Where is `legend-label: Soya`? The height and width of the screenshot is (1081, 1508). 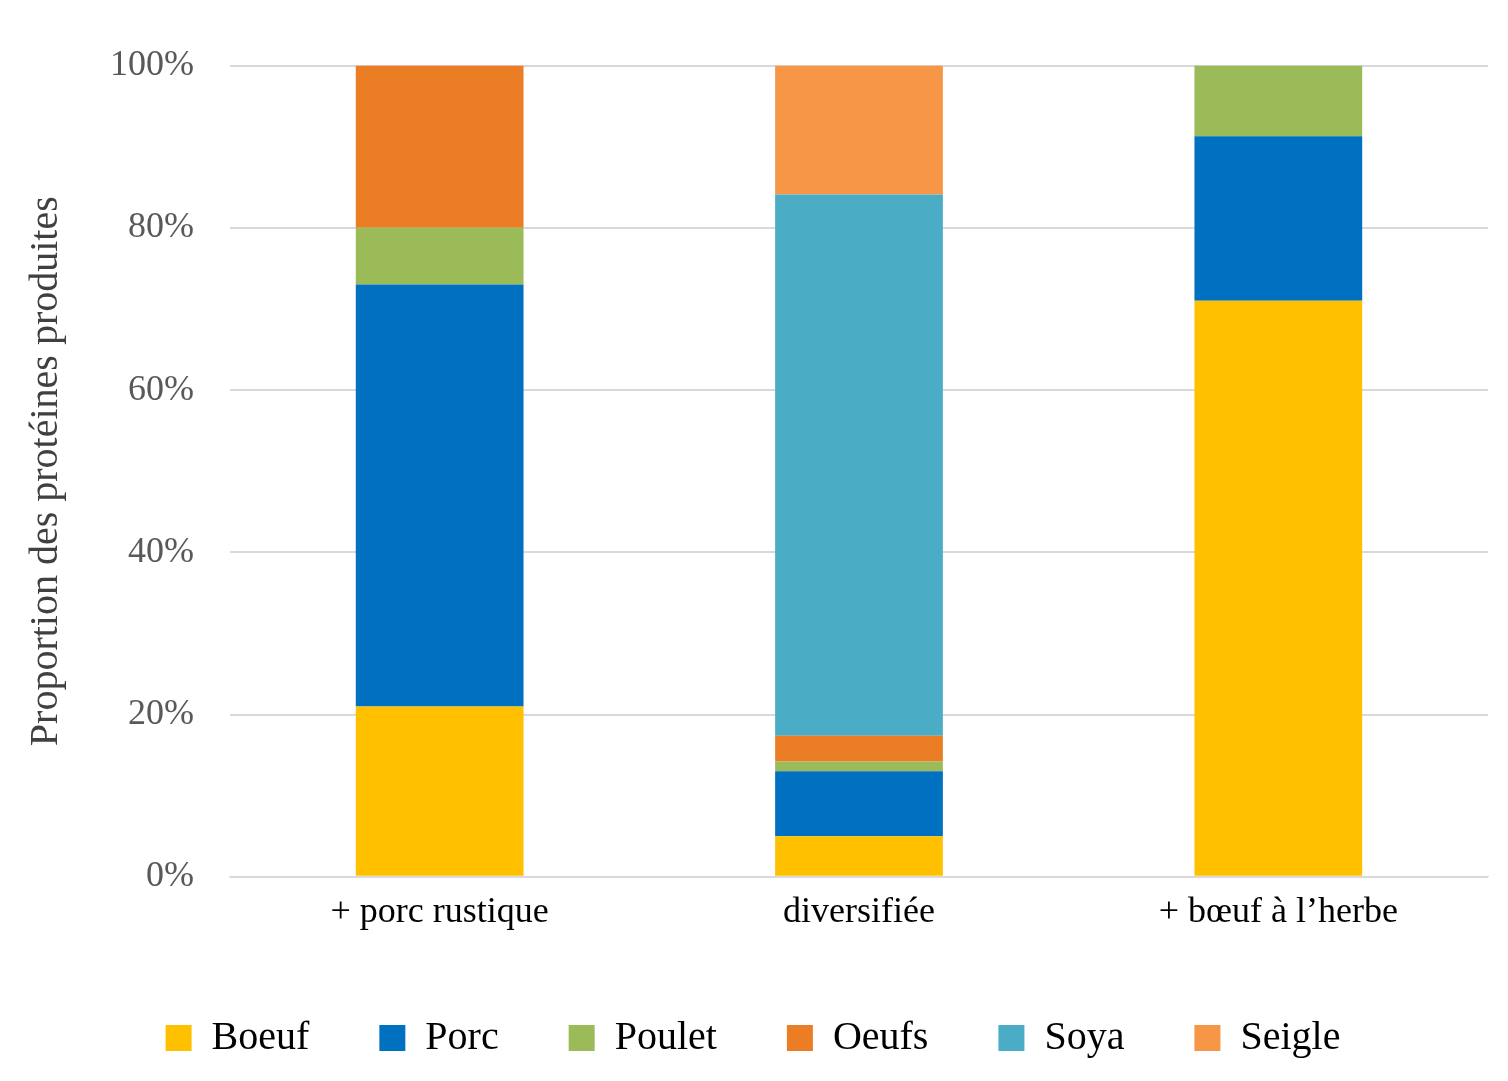 legend-label: Soya is located at coordinates (1084, 1035).